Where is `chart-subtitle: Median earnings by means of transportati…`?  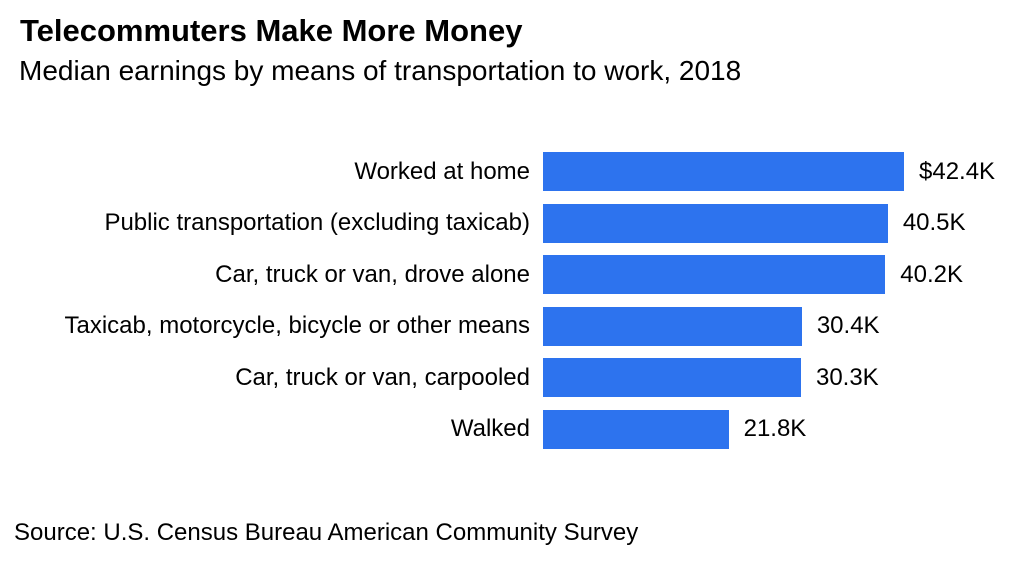 chart-subtitle: Median earnings by means of transportati… is located at coordinates (380, 70).